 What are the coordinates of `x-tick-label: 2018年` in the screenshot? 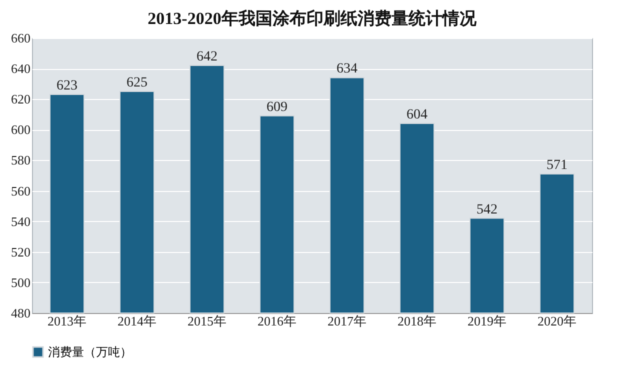 It's located at (417, 321).